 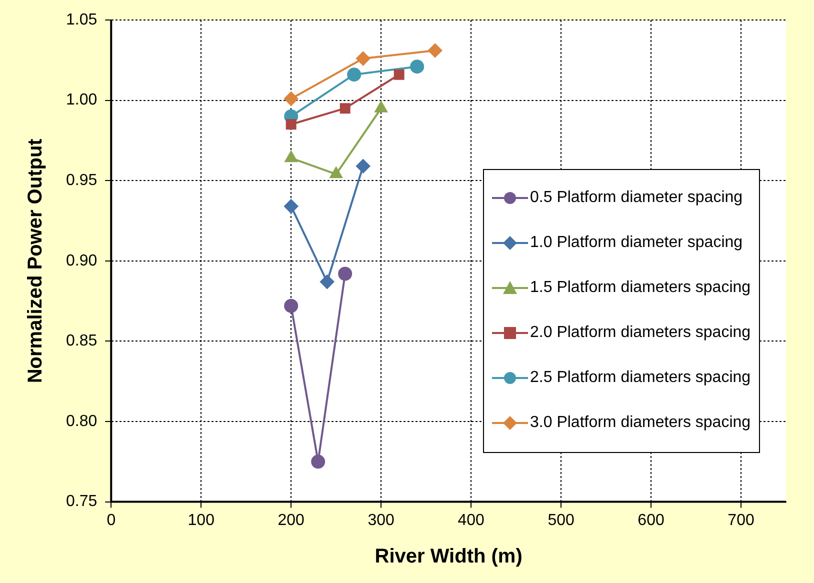 What do you see at coordinates (111, 520) in the screenshot?
I see `x-tick-label: 0` at bounding box center [111, 520].